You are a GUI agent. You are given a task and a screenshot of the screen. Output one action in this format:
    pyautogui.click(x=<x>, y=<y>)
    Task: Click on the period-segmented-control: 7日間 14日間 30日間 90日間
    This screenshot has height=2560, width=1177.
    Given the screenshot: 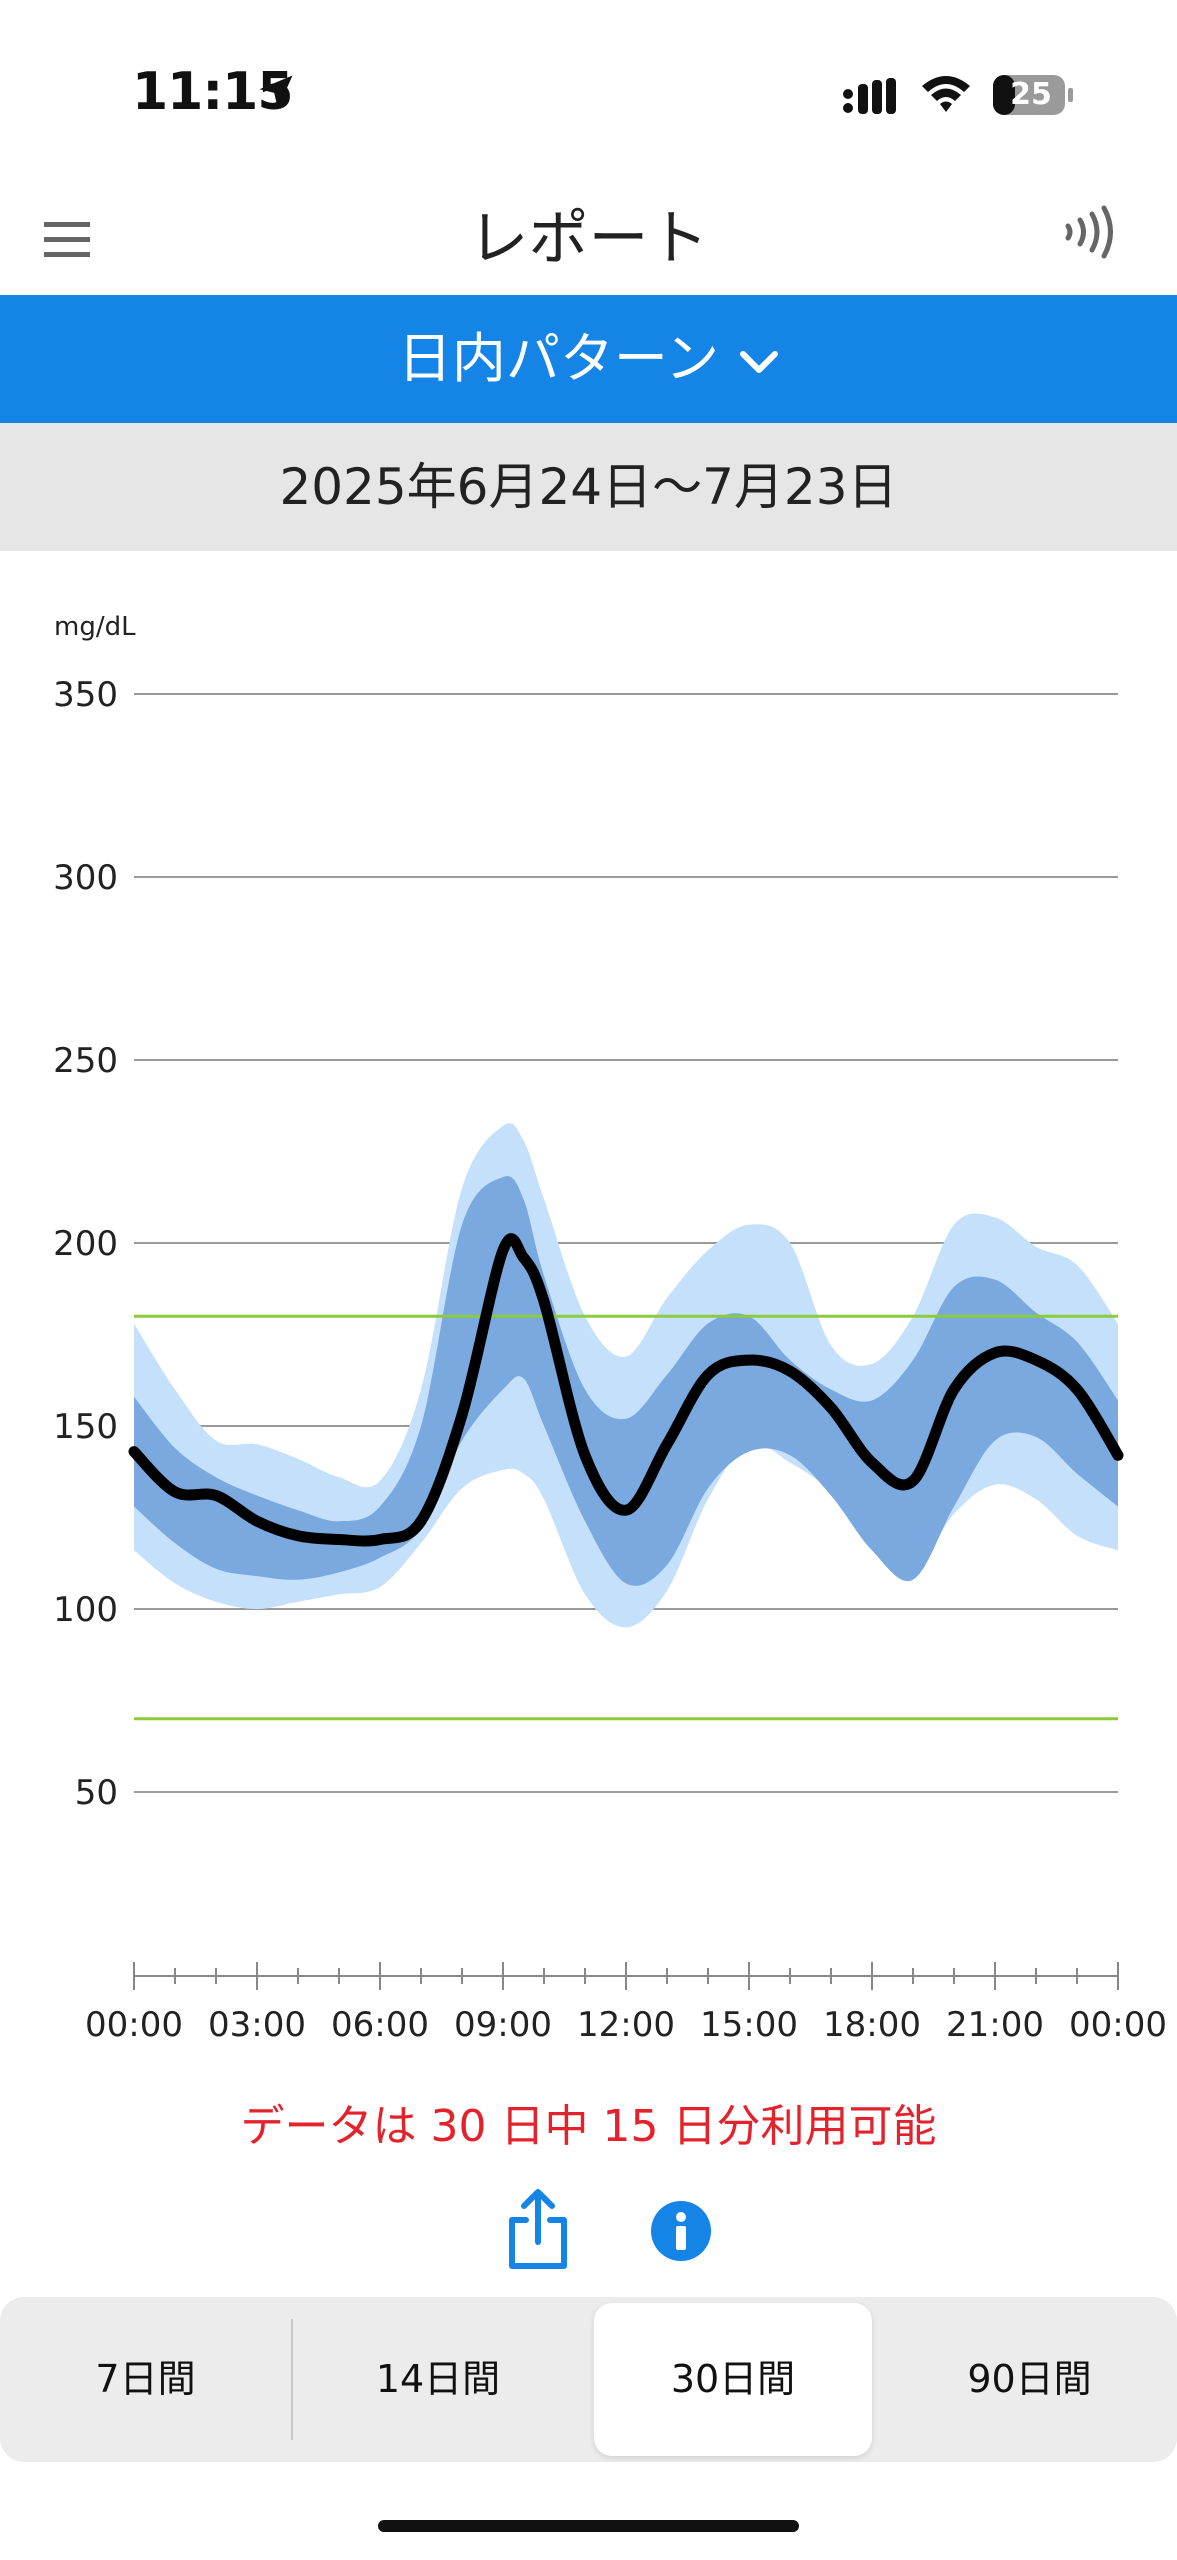 What is the action you would take?
    pyautogui.click(x=588, y=2379)
    